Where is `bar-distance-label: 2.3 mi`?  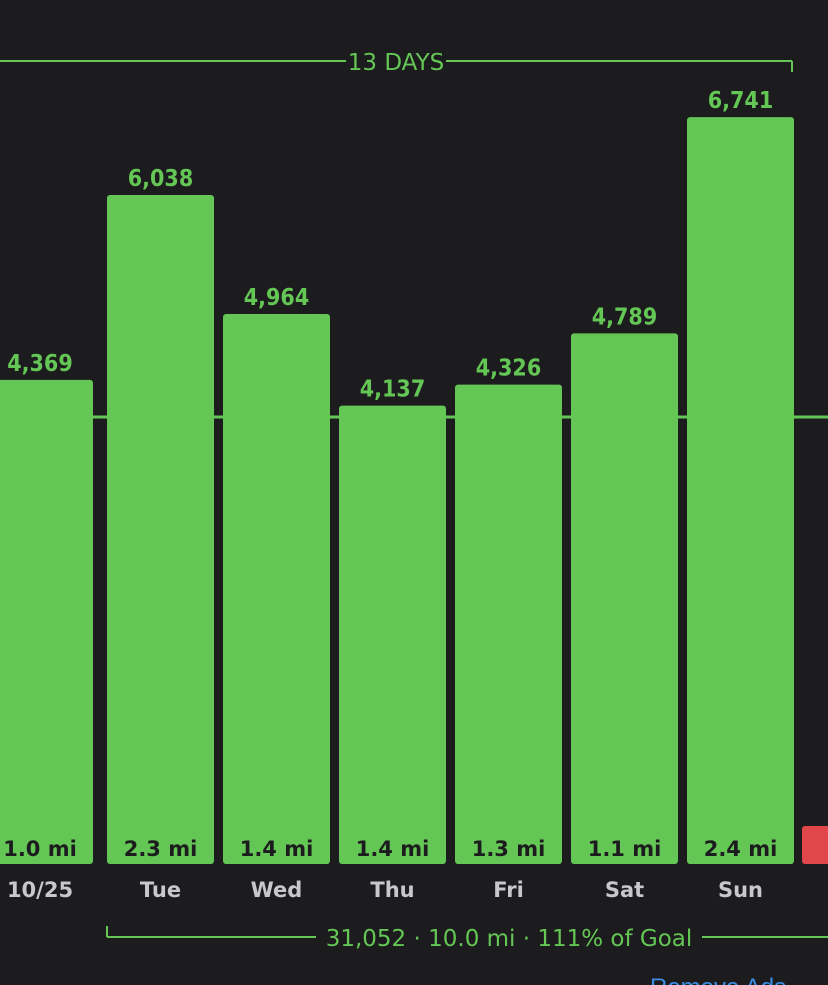 bar-distance-label: 2.3 mi is located at coordinates (161, 849).